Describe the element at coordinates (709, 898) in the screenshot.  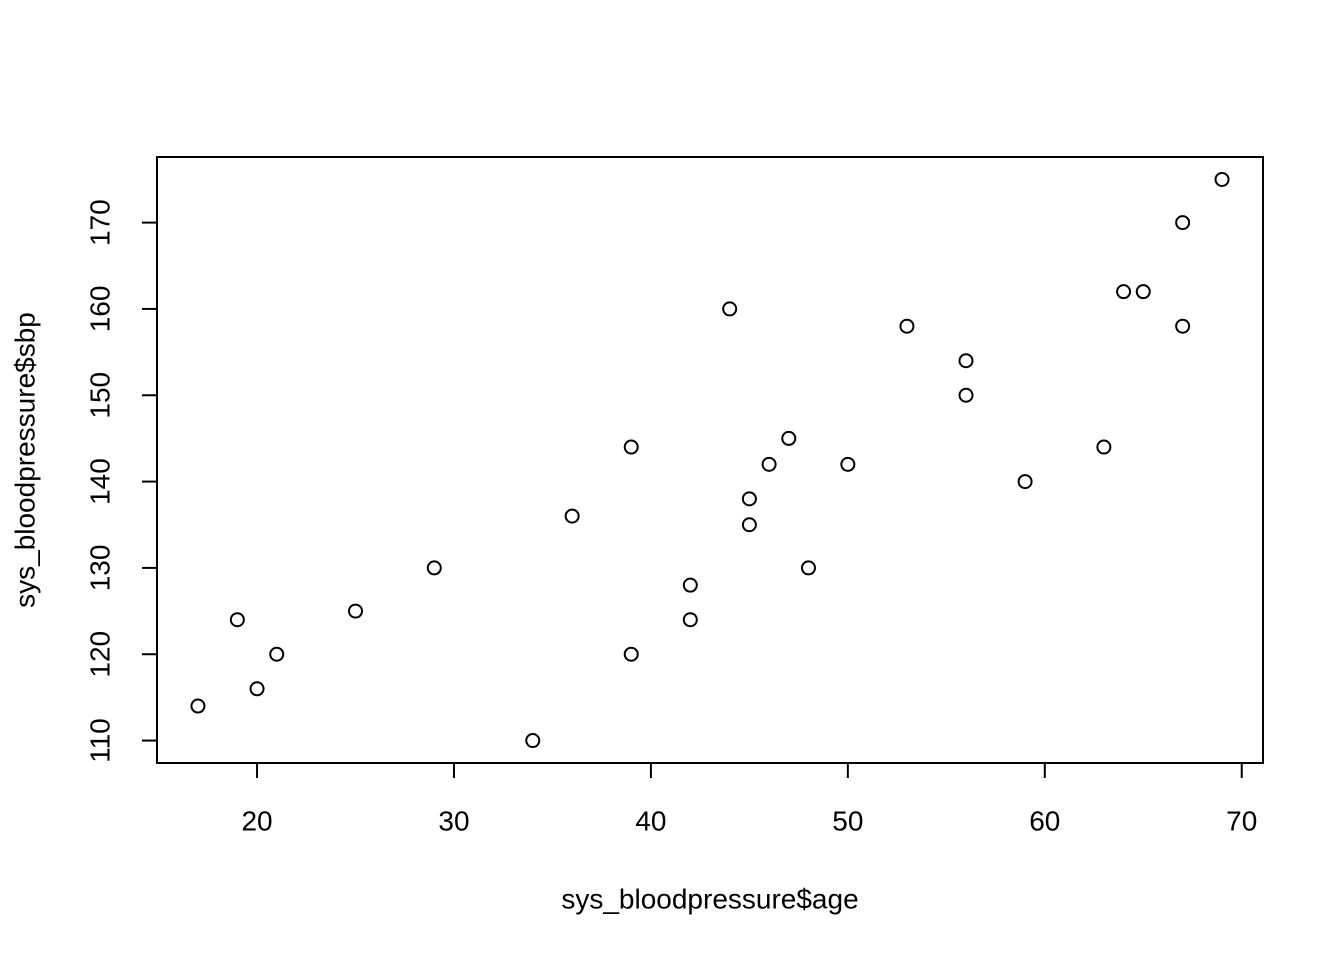
I see `x-axis-title: sys_bloodpressure$age` at that location.